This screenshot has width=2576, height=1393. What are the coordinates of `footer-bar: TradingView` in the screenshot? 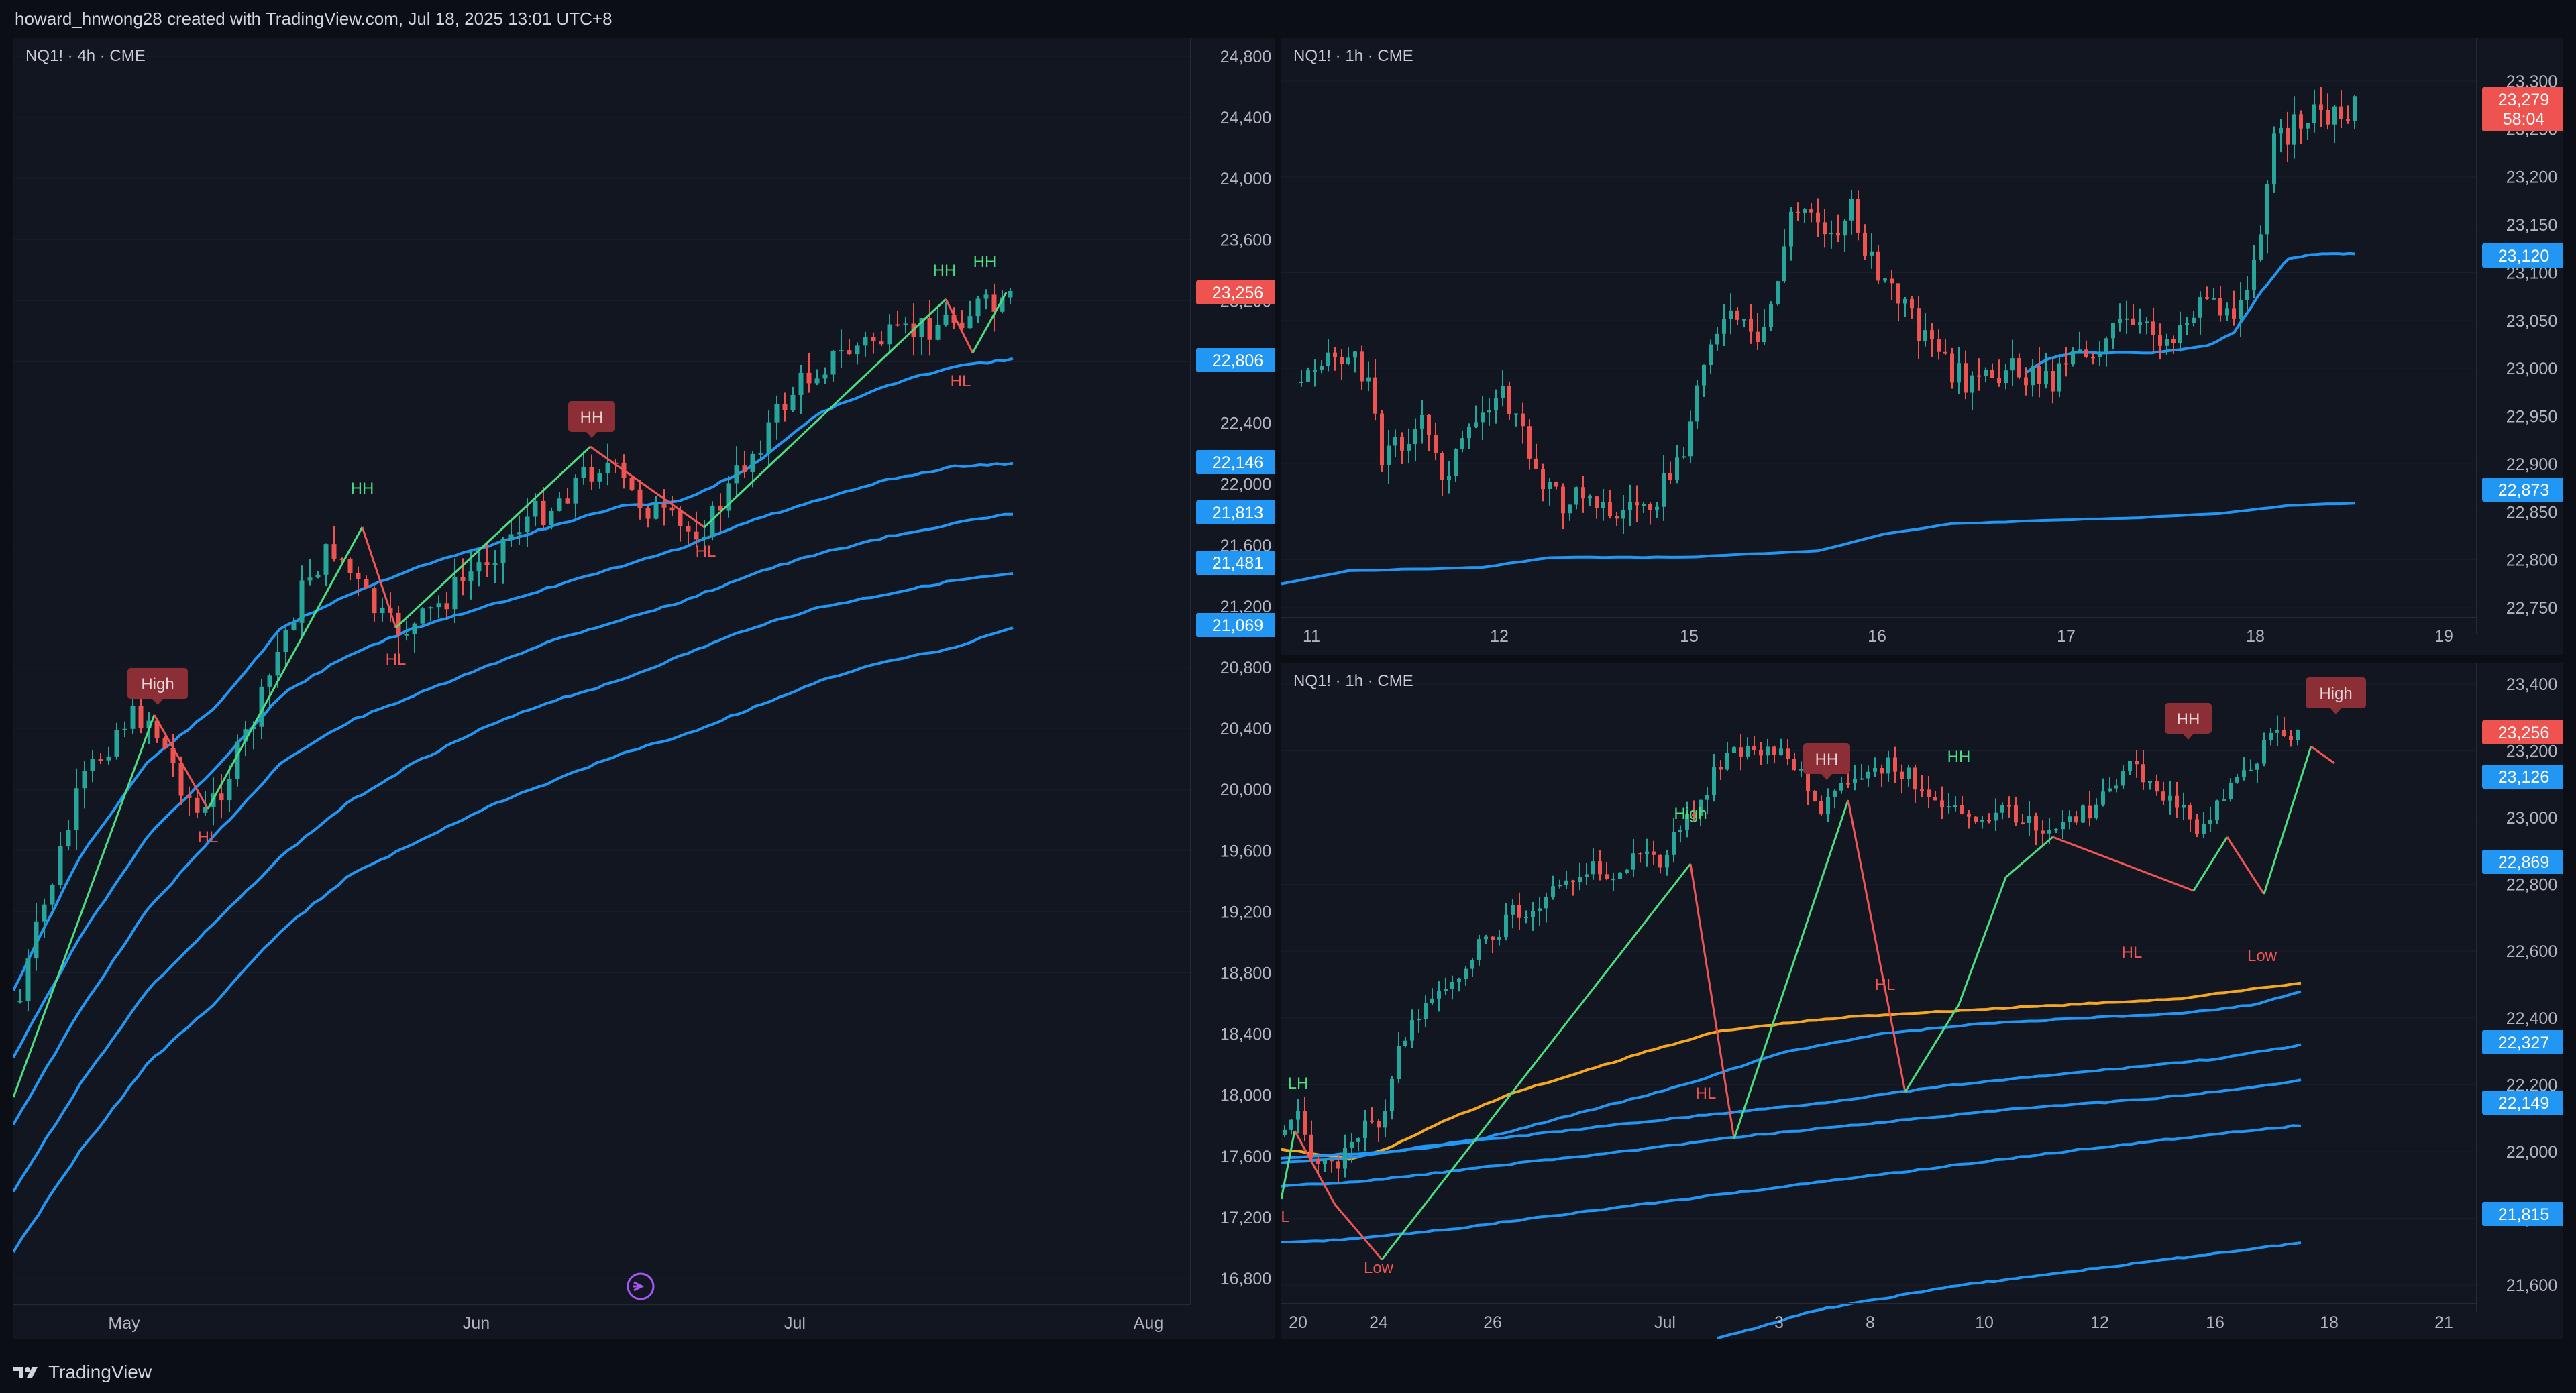 It's located at (1288, 1371).